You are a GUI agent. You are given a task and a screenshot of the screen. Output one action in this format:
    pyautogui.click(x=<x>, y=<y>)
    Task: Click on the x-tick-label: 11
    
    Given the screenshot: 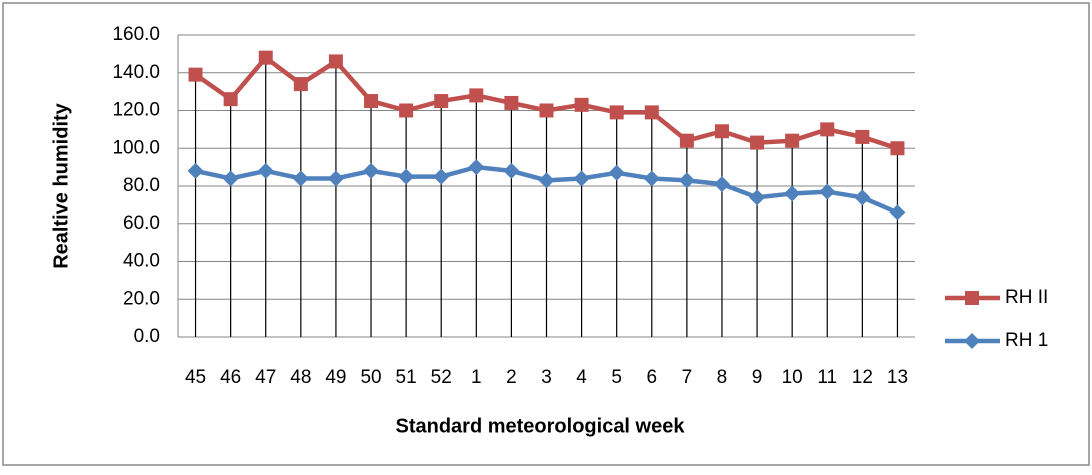 What is the action you would take?
    pyautogui.click(x=827, y=377)
    